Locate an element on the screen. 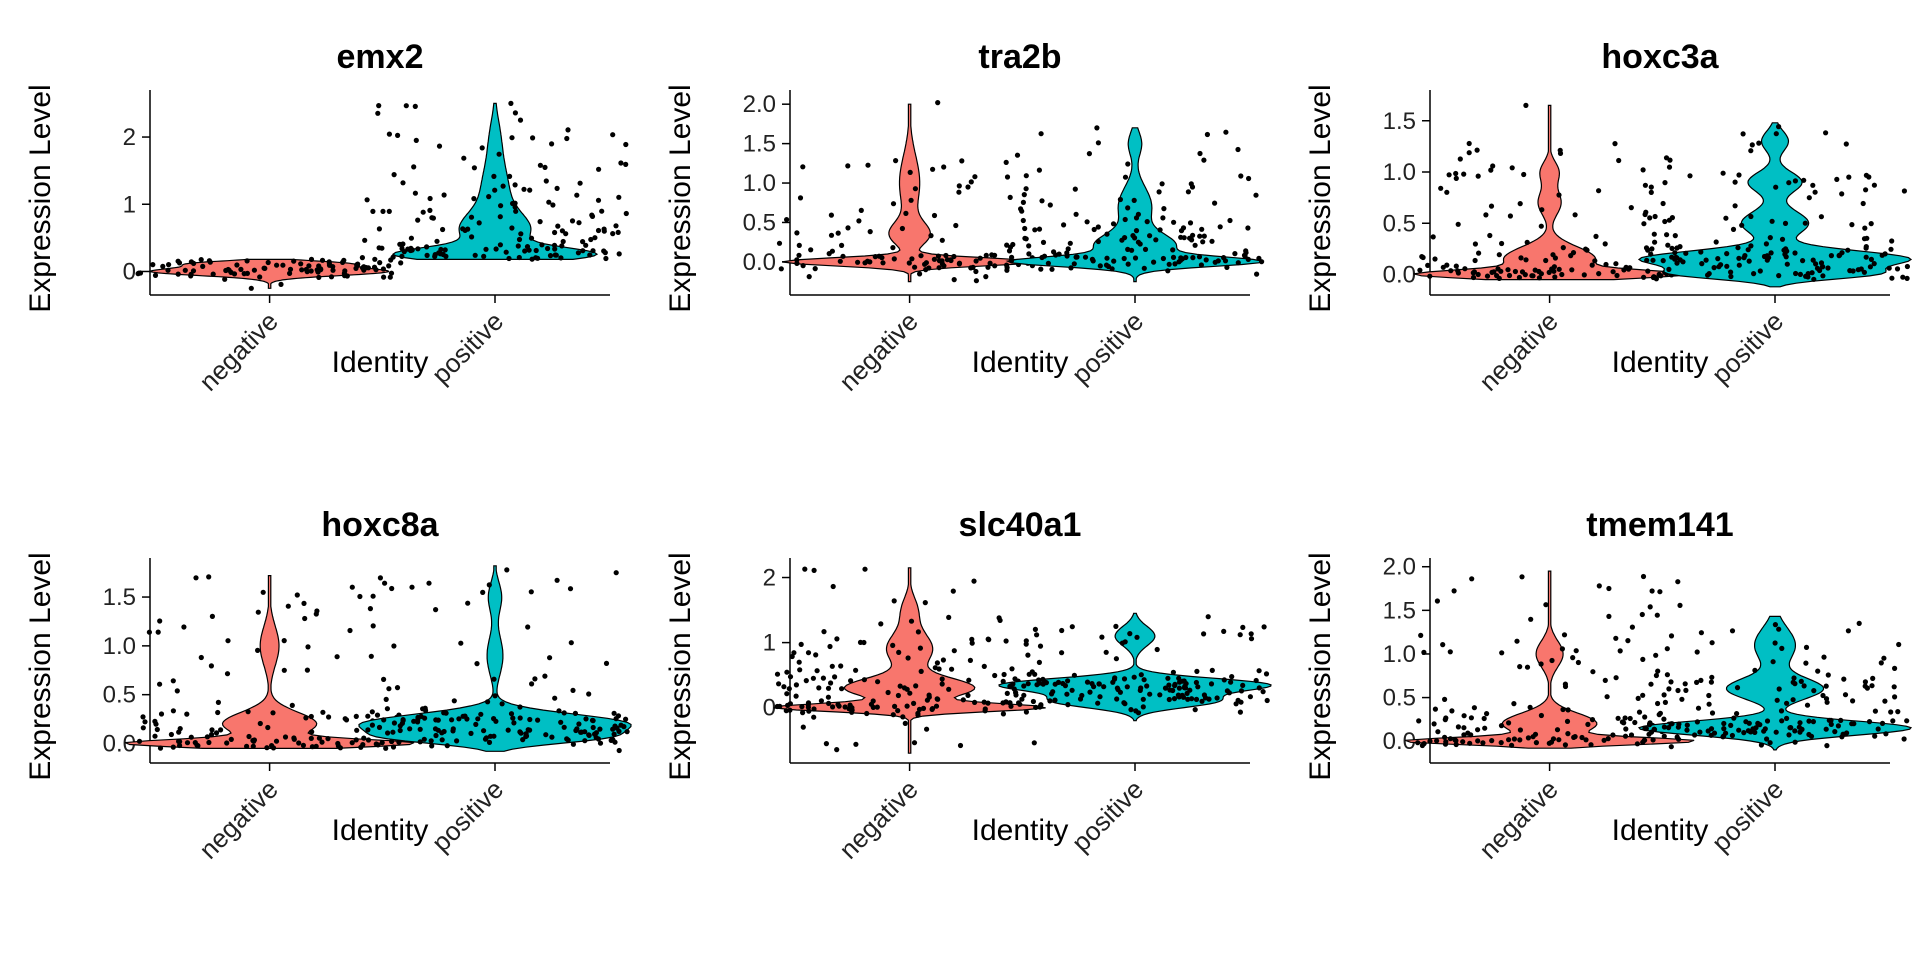 The height and width of the screenshot is (960, 1920). y-tick-label: 0.5 is located at coordinates (1399, 223).